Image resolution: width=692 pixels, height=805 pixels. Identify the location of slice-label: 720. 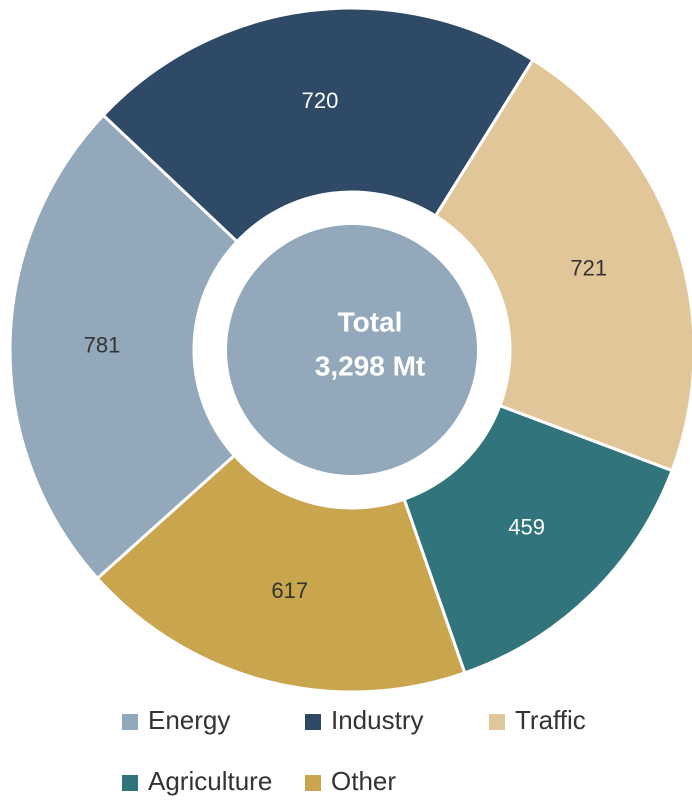
(320, 100).